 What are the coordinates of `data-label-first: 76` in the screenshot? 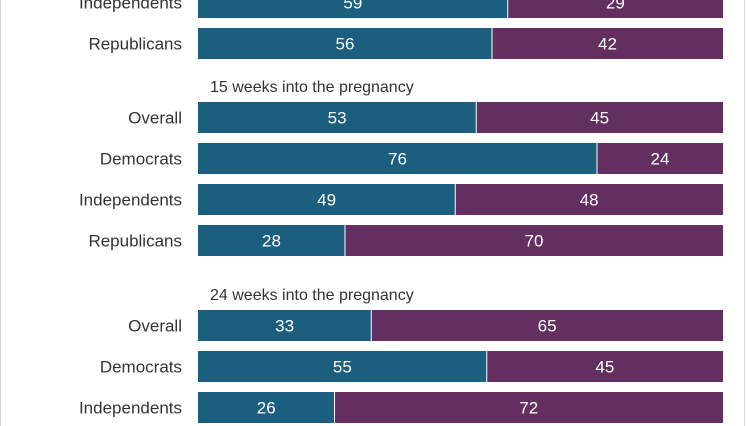 It's located at (397, 159).